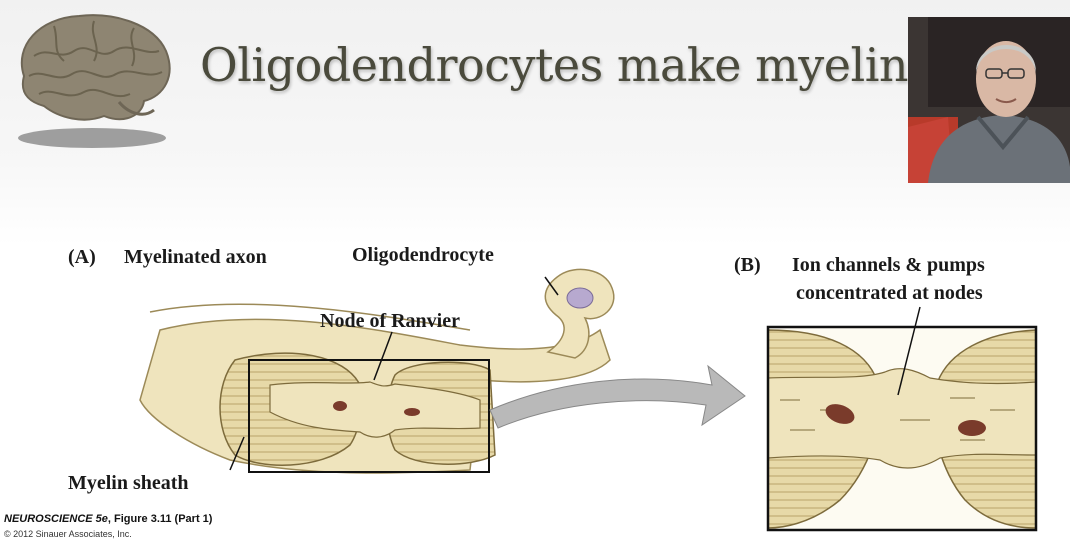 The height and width of the screenshot is (544, 1070). I want to click on axon-core, so click(375, 409).